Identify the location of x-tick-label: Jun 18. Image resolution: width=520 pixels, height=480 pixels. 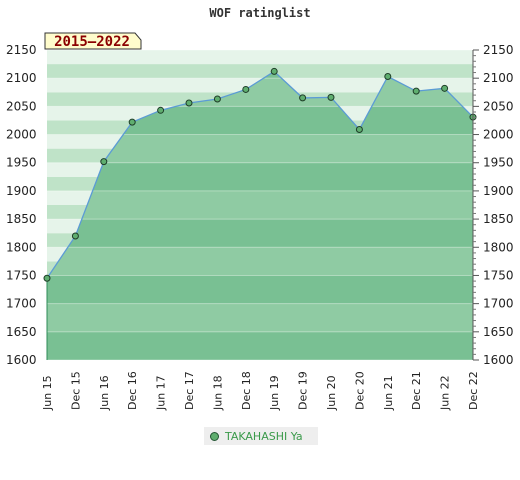
(217, 393).